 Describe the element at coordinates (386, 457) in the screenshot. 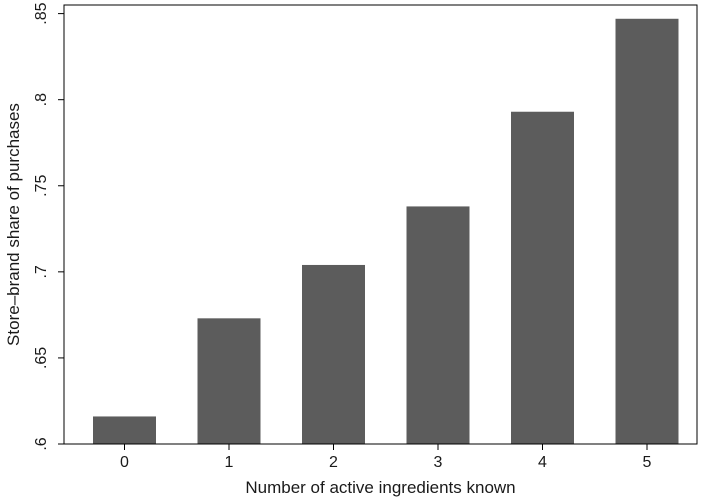

I see `x-axis: 0 1 2 3 4 5` at that location.